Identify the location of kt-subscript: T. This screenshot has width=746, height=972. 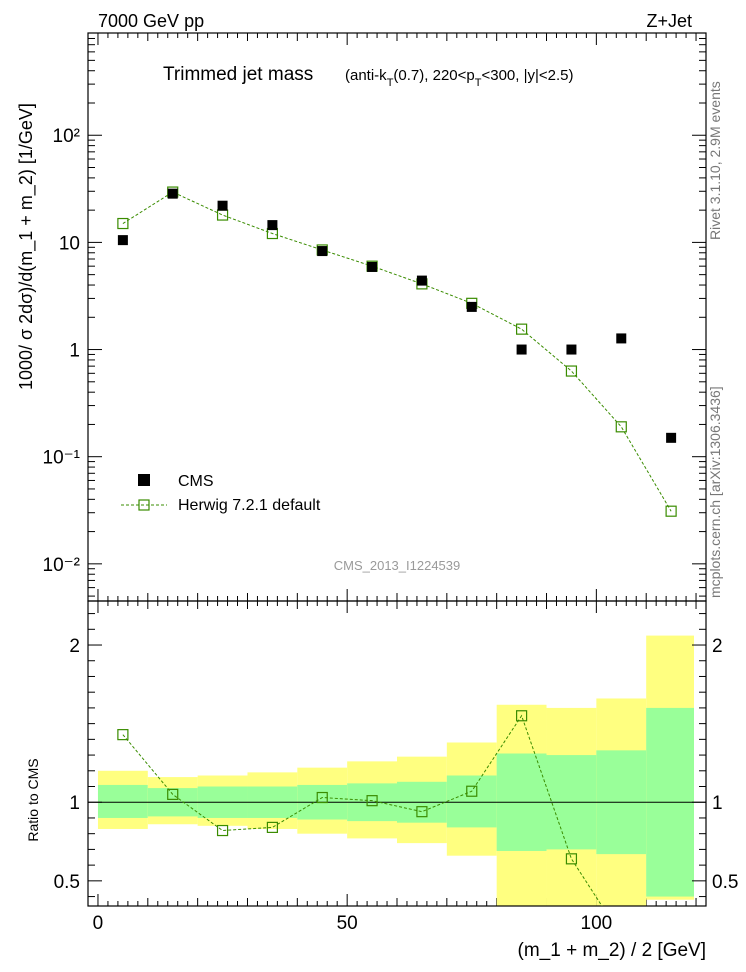
(390, 83).